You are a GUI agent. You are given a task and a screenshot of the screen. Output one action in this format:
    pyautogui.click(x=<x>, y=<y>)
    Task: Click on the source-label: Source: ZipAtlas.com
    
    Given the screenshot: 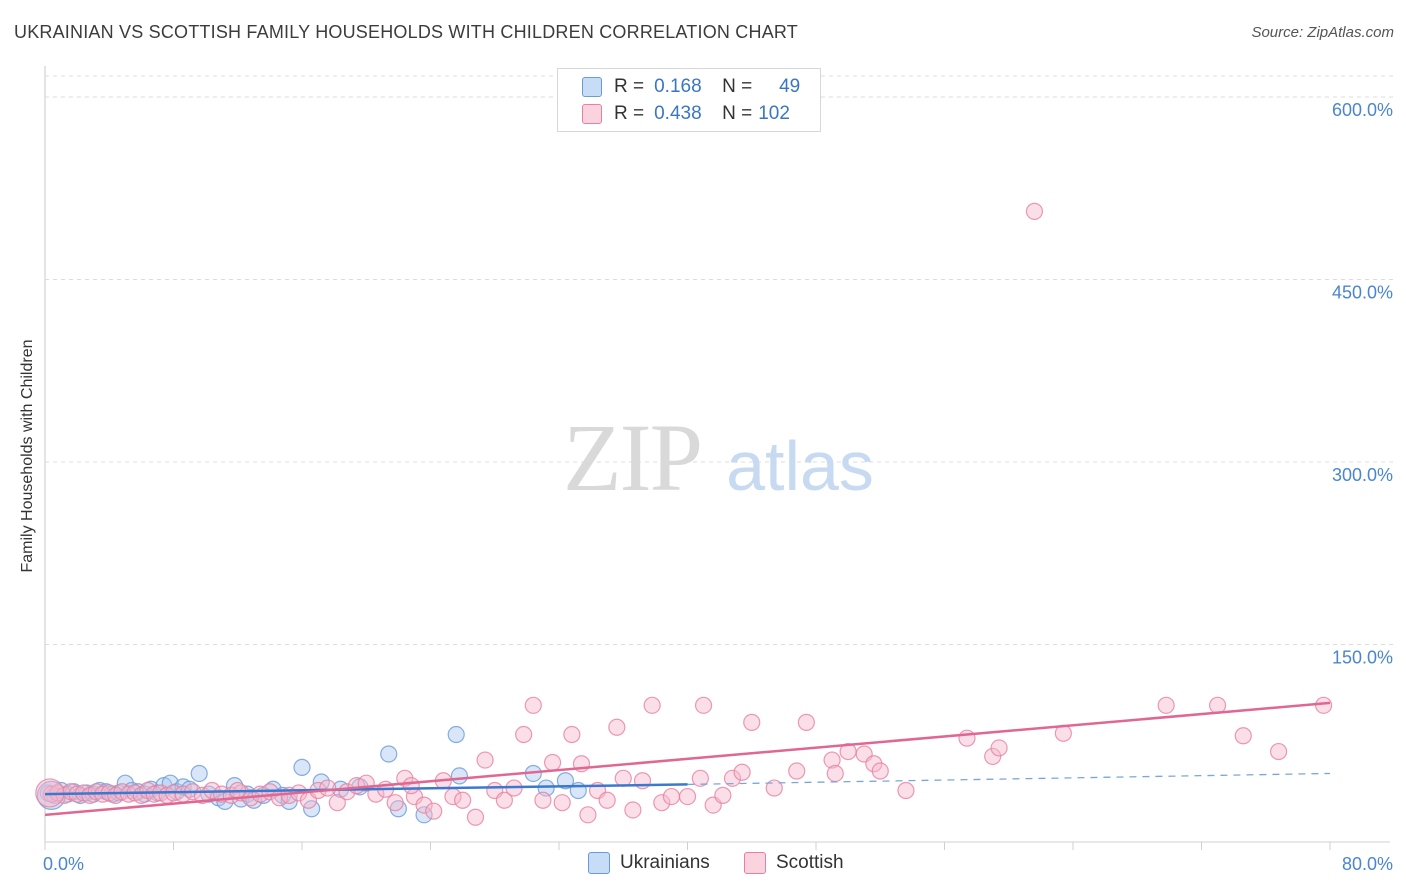 What is the action you would take?
    pyautogui.click(x=1322, y=32)
    